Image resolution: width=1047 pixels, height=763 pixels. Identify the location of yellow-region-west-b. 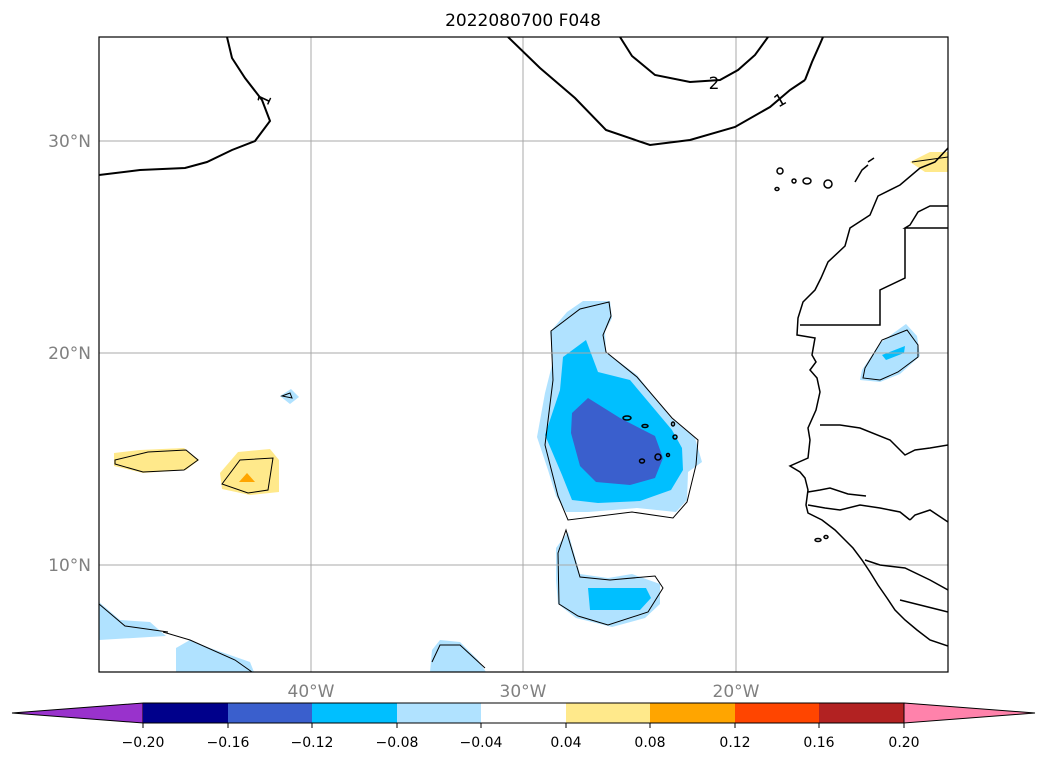
(249, 472).